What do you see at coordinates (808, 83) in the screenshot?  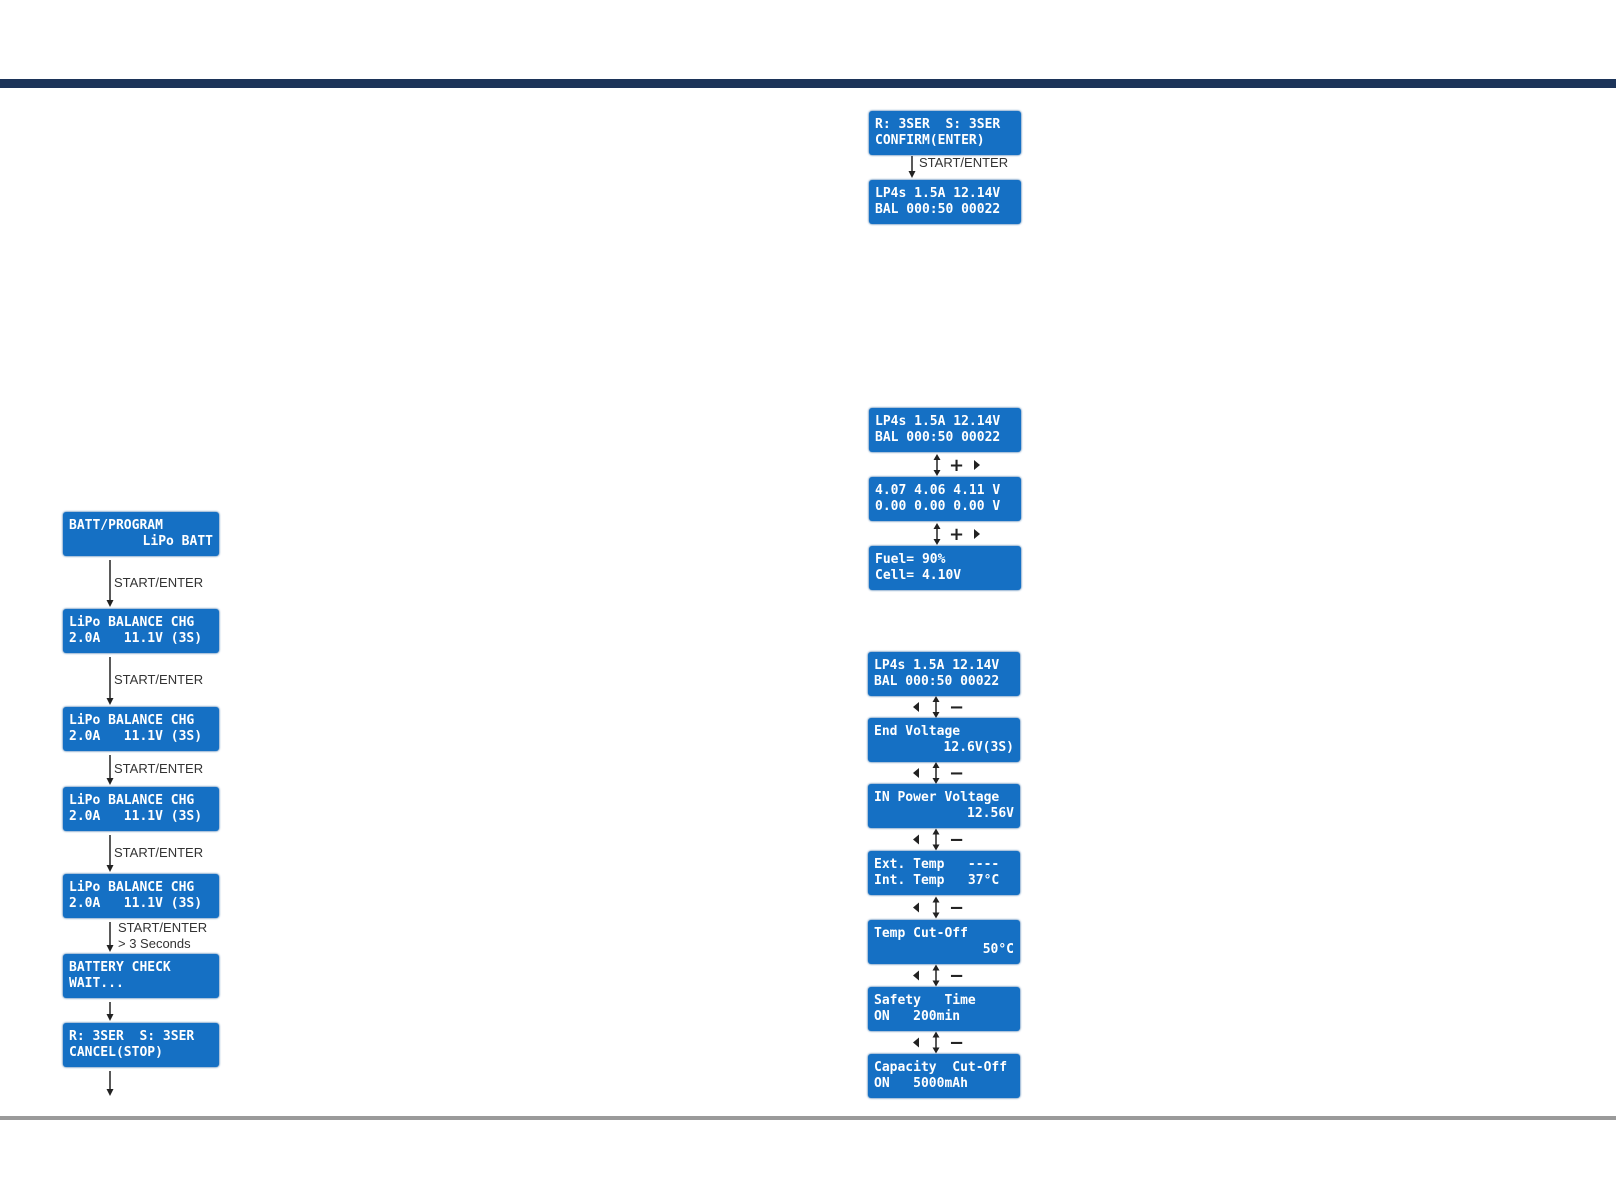 I see `header-bar` at bounding box center [808, 83].